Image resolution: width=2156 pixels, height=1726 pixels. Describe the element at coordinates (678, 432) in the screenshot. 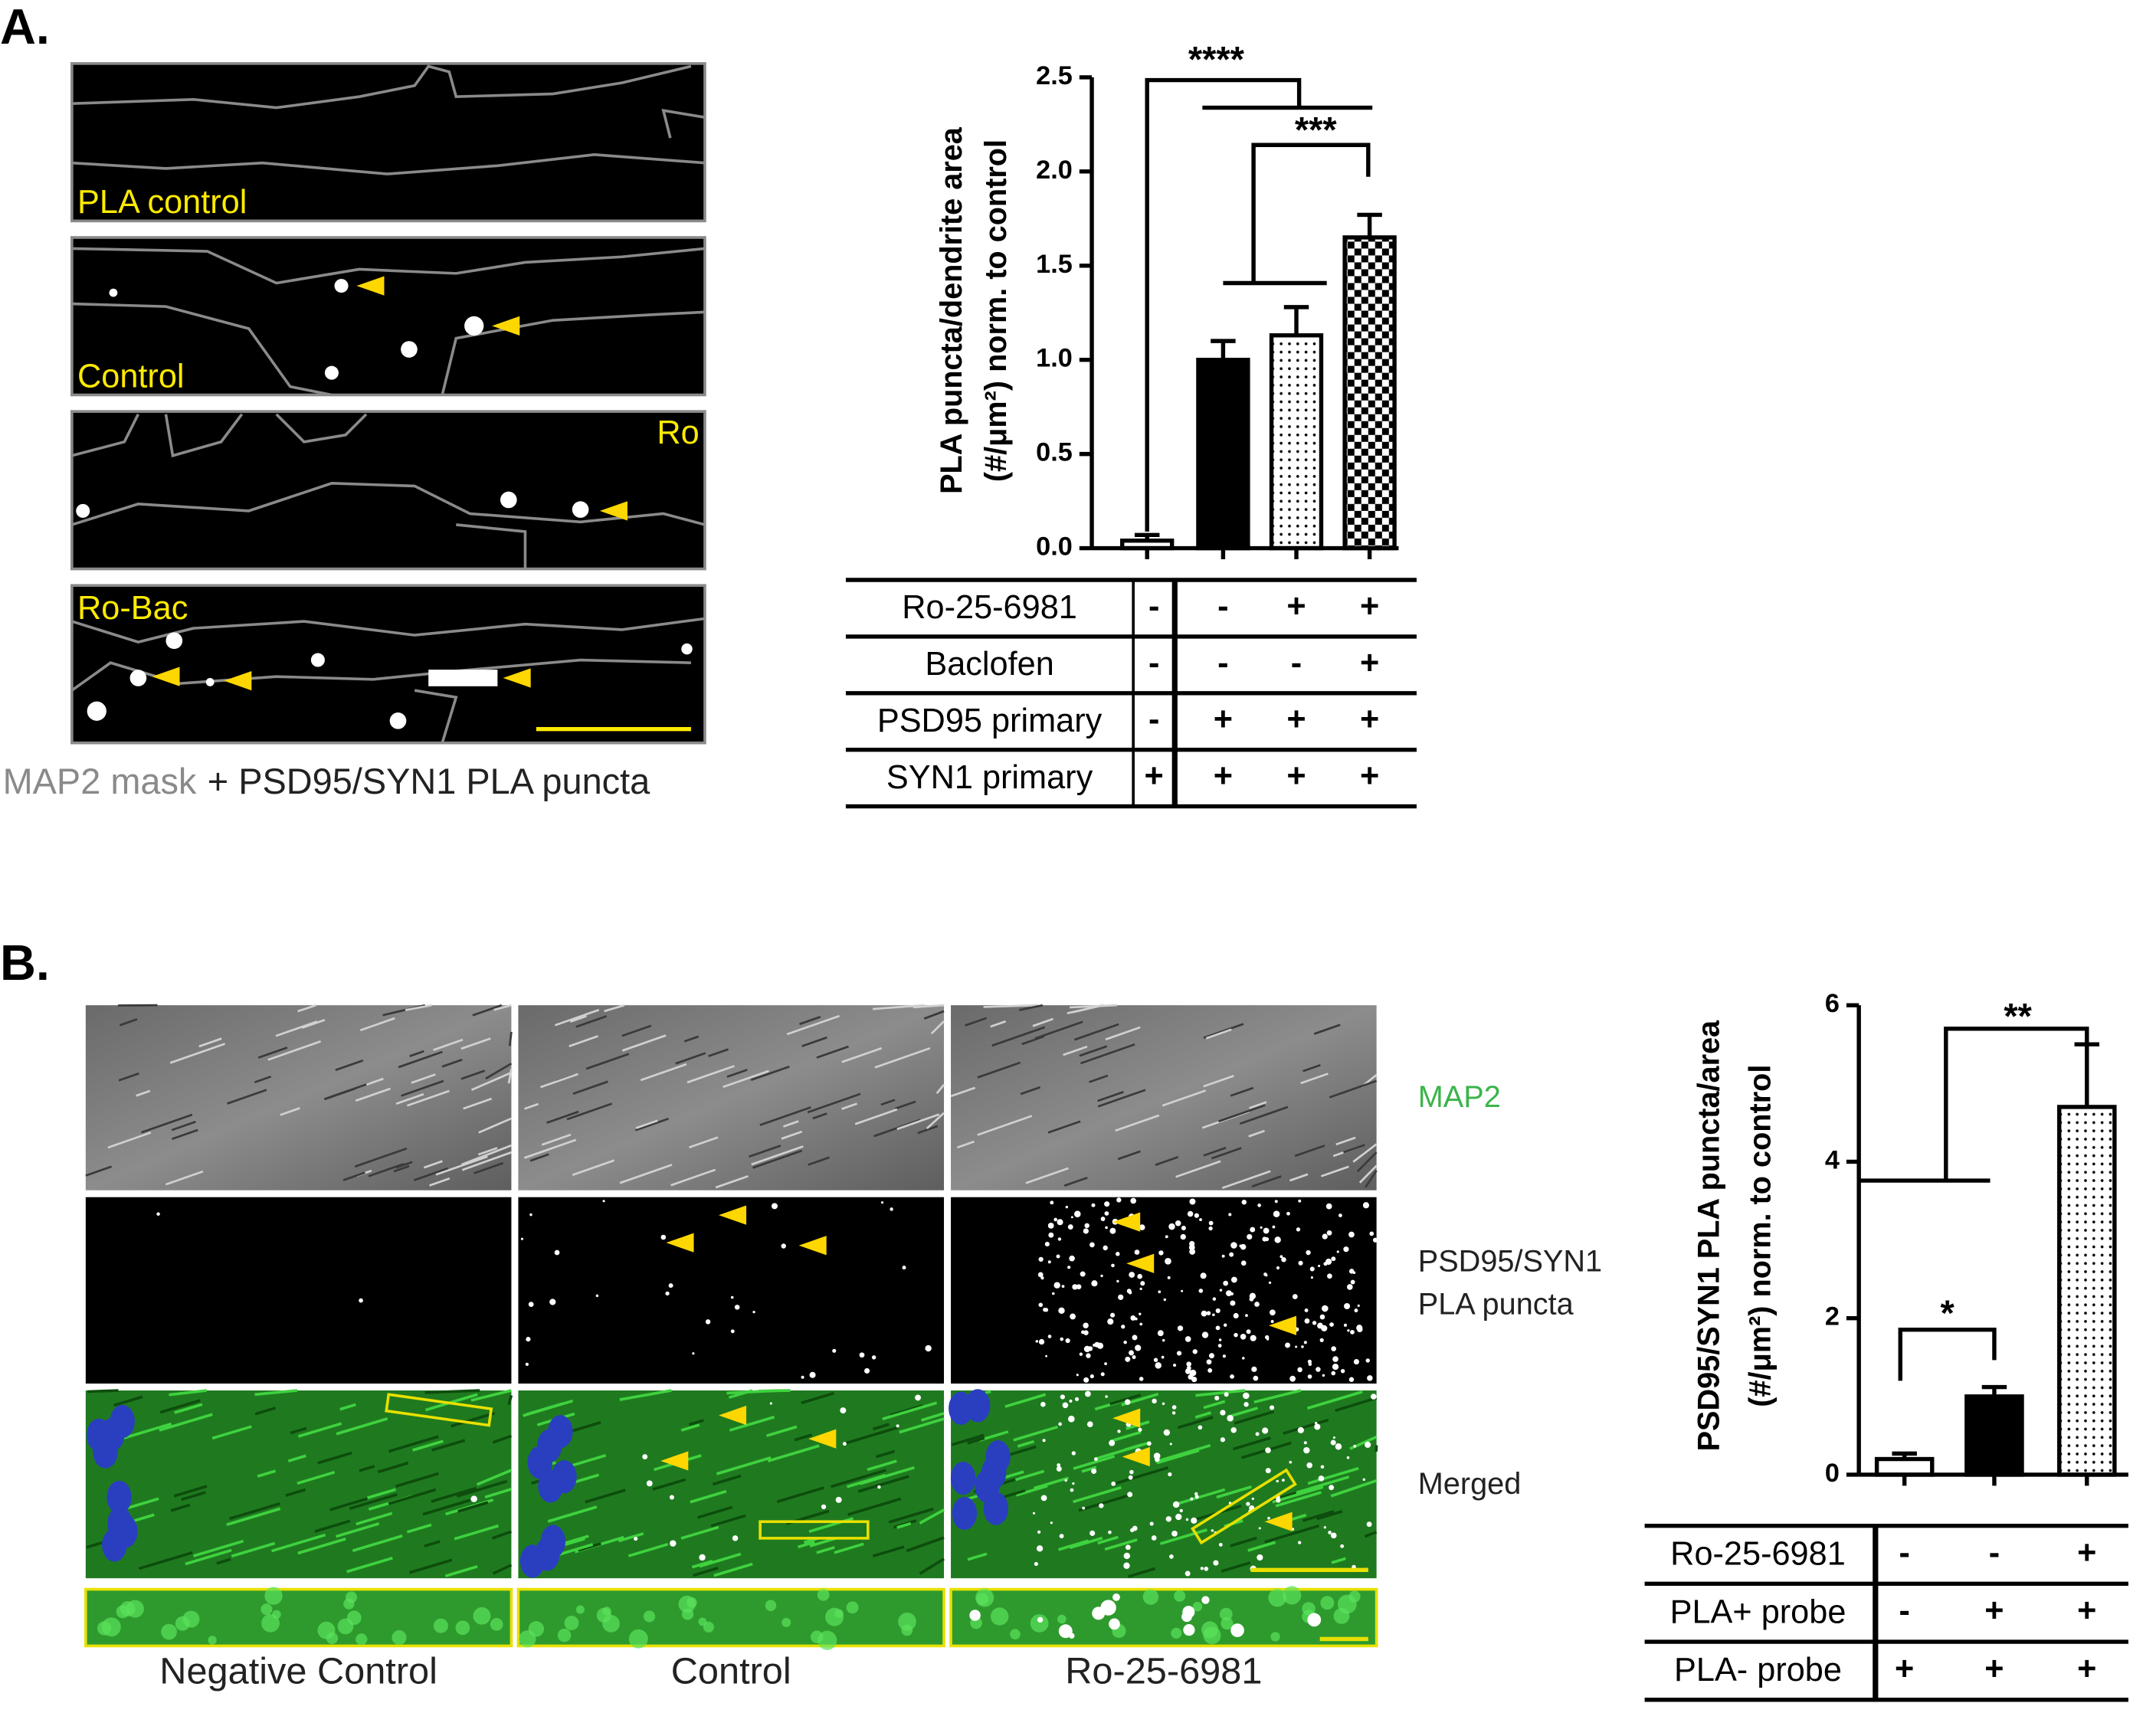

I see `image-label: Ro` at that location.